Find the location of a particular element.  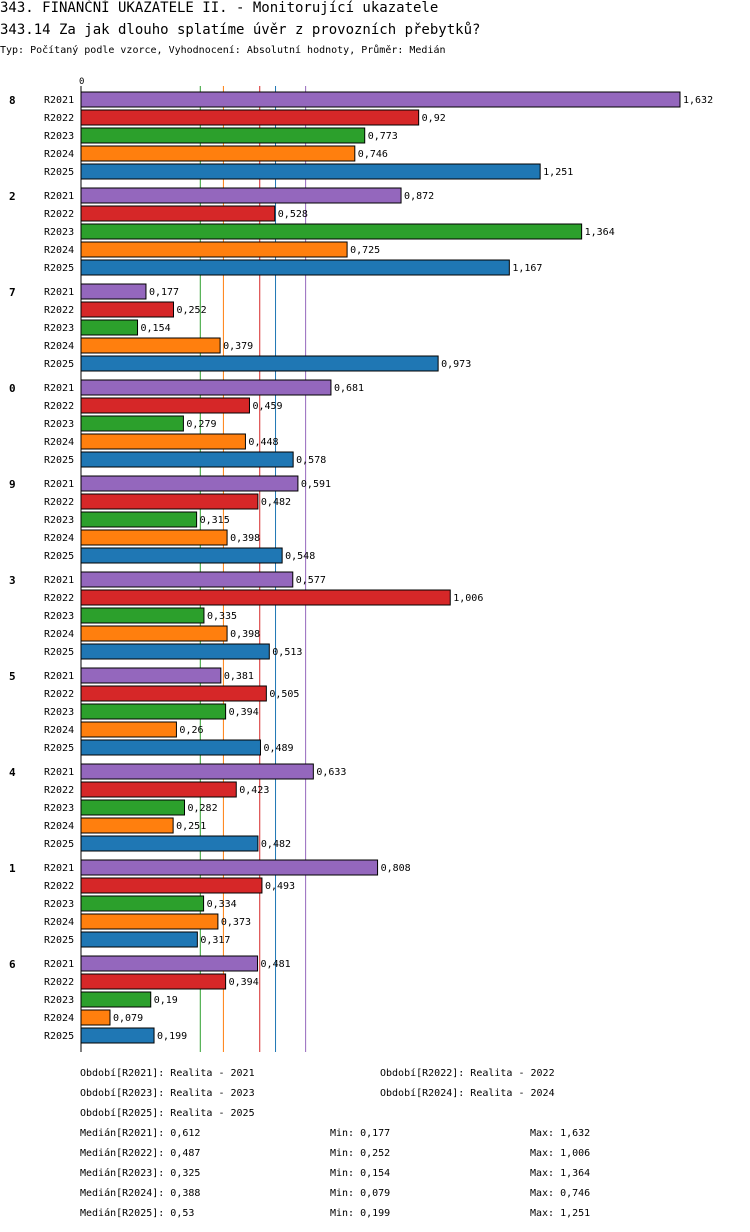

bar-value-label: 0,633 is located at coordinates (331, 772).